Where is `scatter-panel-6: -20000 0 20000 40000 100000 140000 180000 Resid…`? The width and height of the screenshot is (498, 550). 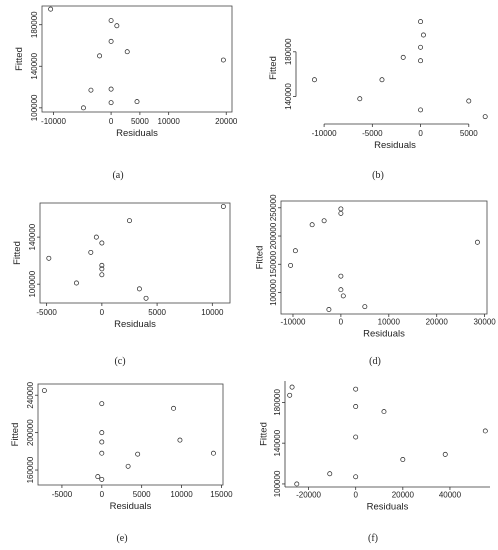
scatter-panel-6: -20000 0 20000 40000 100000 140000 180000 Resid… is located at coordinates (374, 462).